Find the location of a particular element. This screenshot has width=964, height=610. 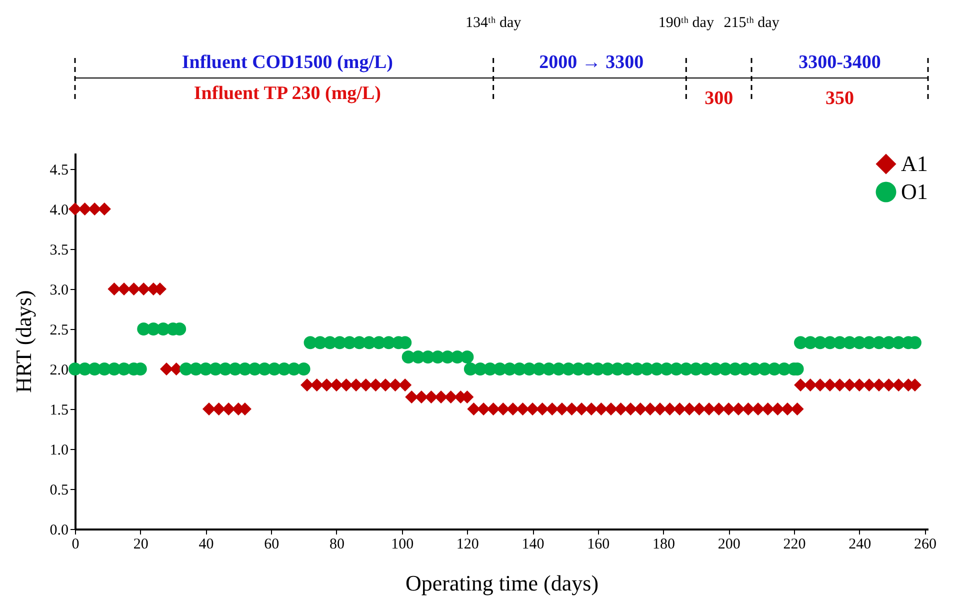

text: 300 is located at coordinates (719, 98).